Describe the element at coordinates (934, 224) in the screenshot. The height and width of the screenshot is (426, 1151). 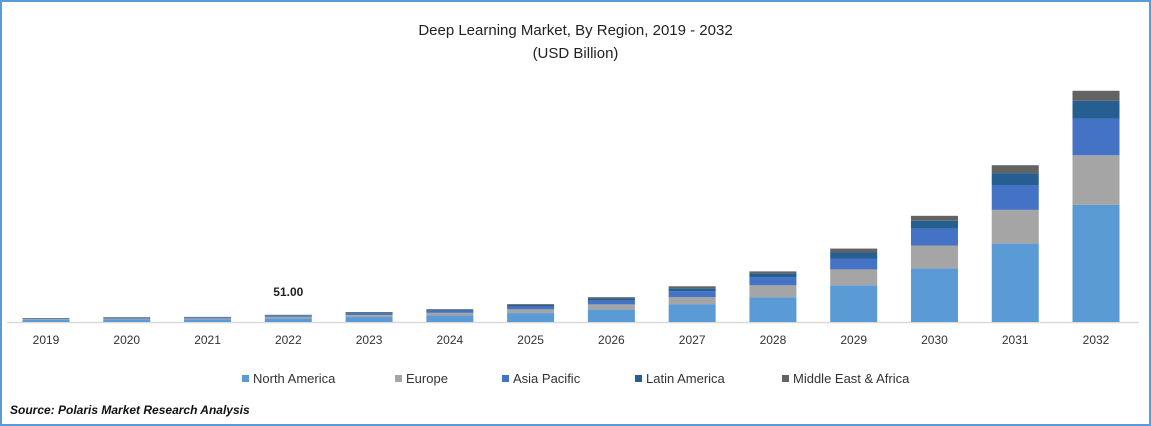
I see `bar-segment-2030-latin-america` at that location.